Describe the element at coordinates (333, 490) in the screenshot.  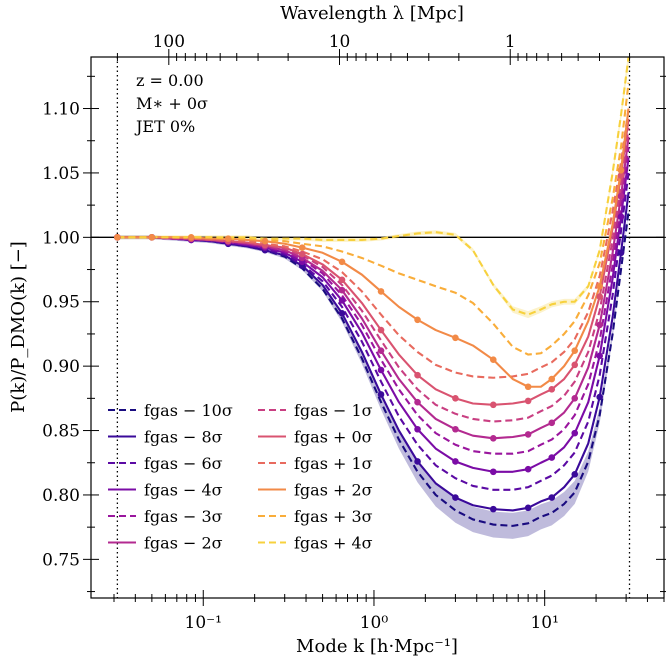
I see `legend-label-9: fgas + 2σ` at that location.